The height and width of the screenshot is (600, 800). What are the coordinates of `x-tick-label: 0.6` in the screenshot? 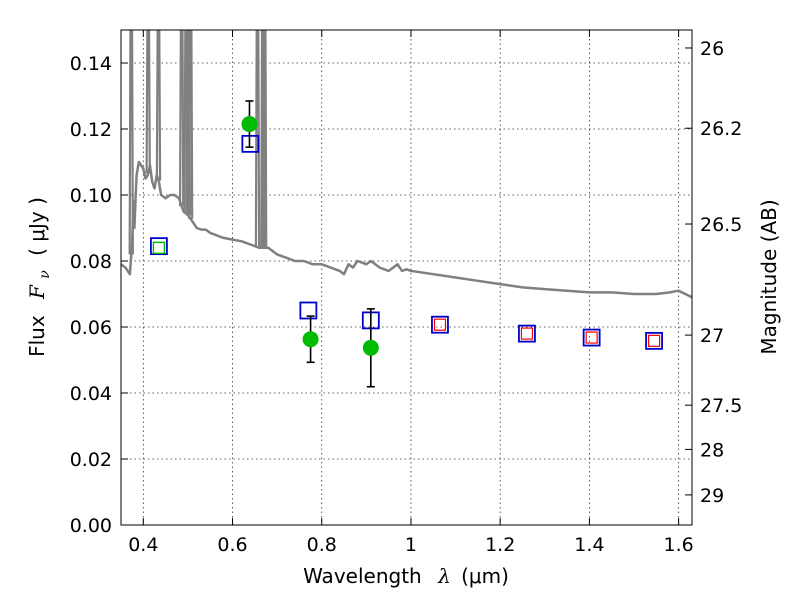 It's located at (232, 545).